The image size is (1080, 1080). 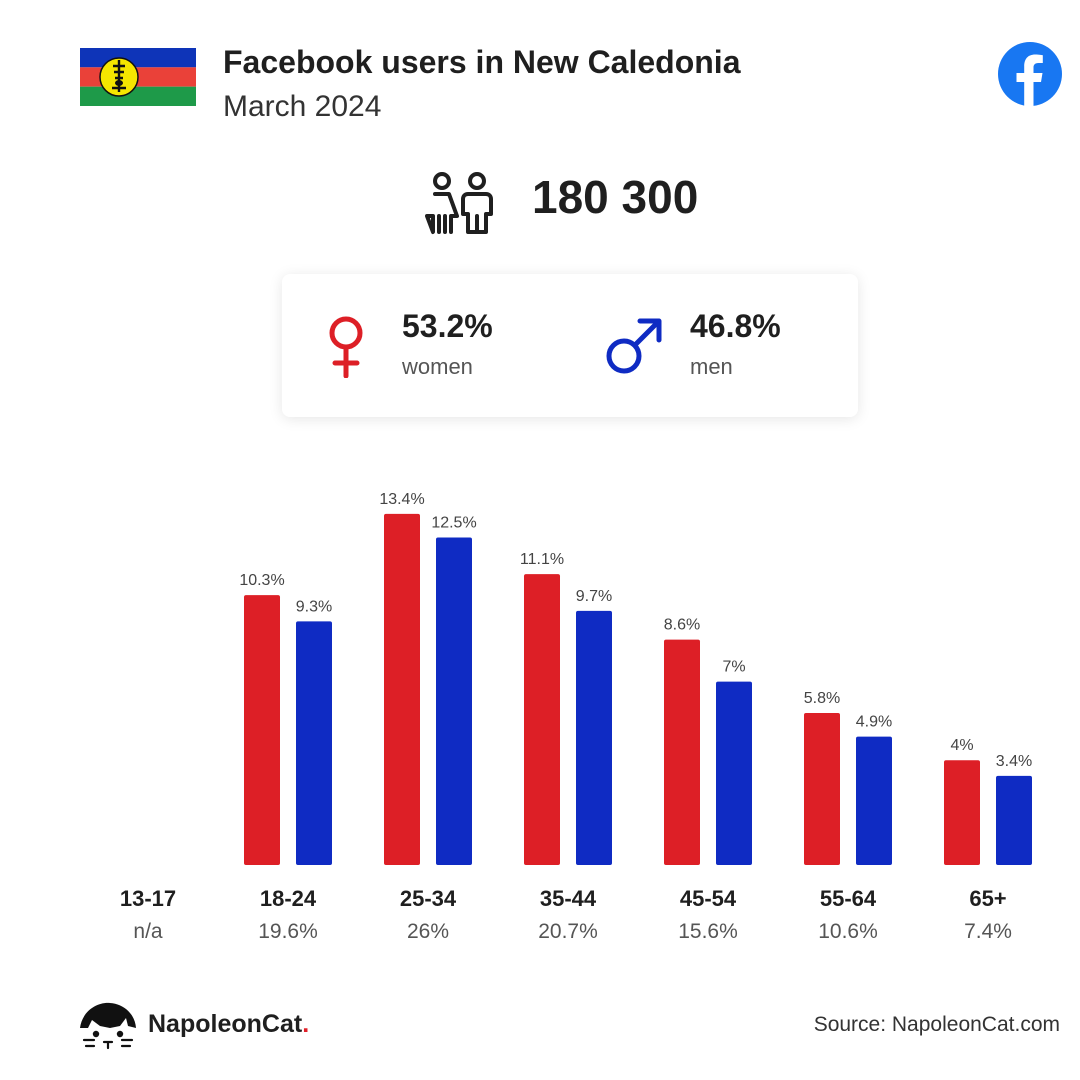 I want to click on category-total-18-24: 19.6%, so click(x=288, y=931).